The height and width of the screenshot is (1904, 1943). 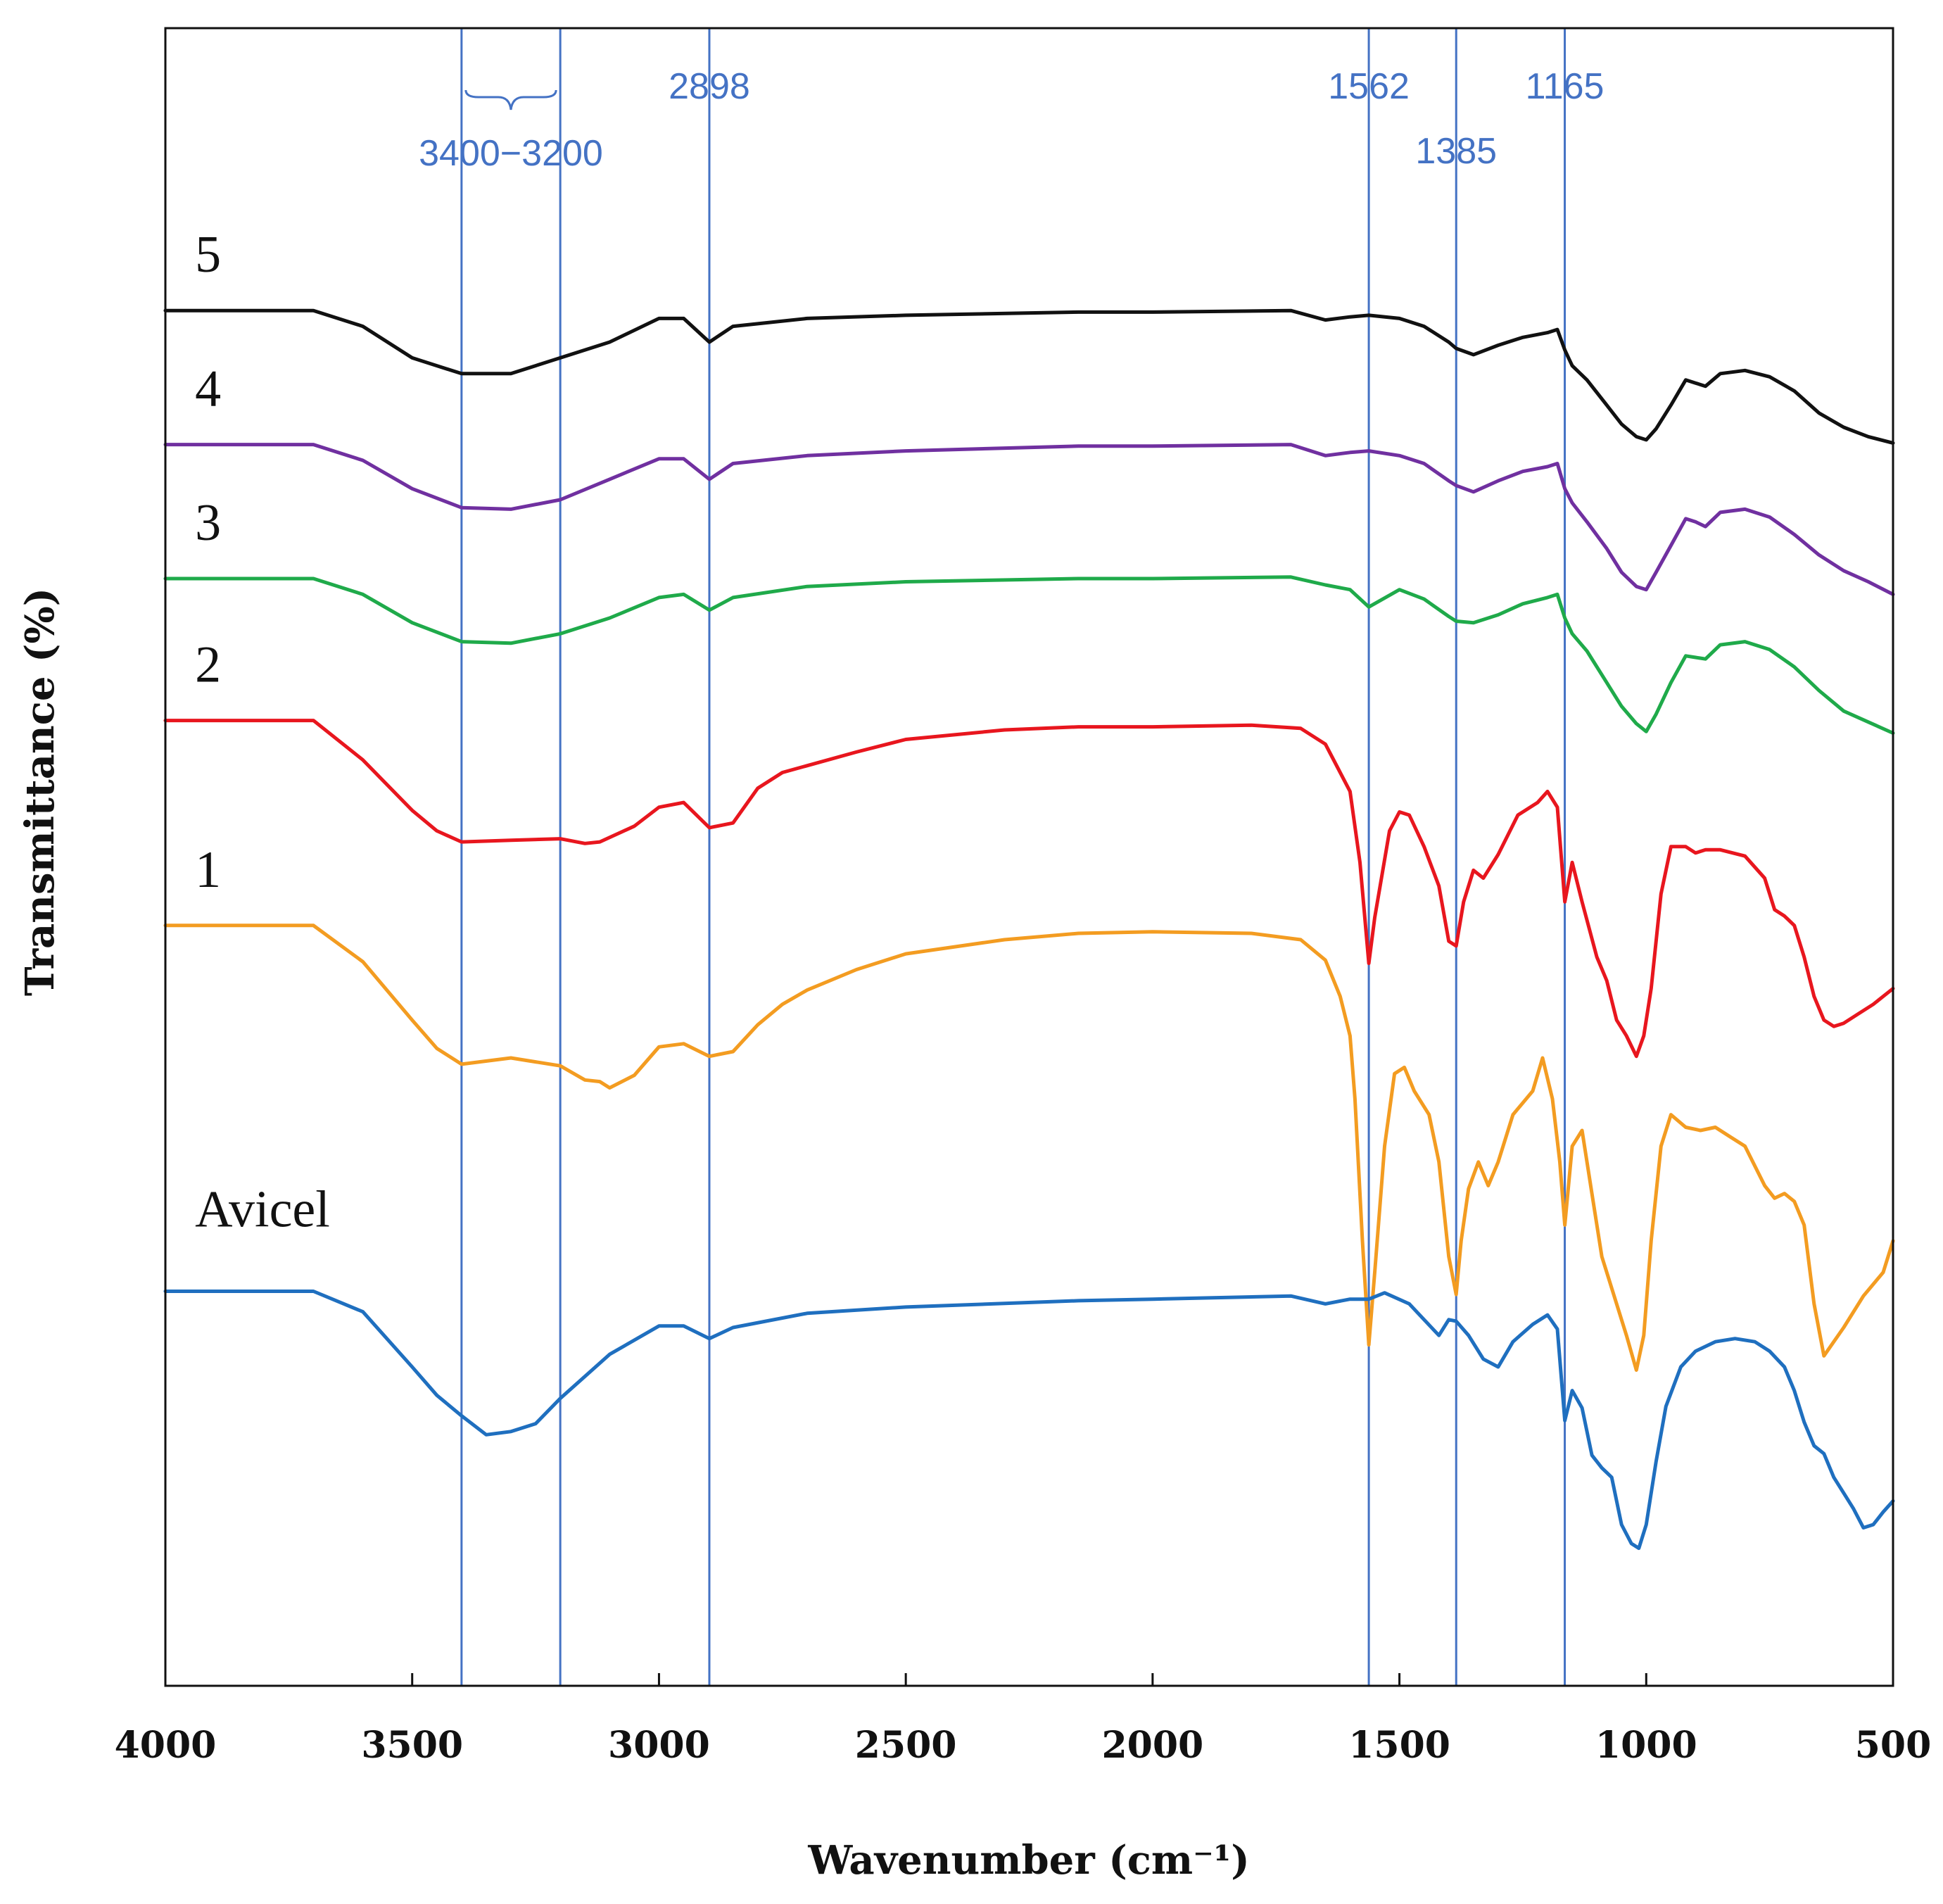 What do you see at coordinates (166, 1745) in the screenshot?
I see `x-tick-label-4000: 4000` at bounding box center [166, 1745].